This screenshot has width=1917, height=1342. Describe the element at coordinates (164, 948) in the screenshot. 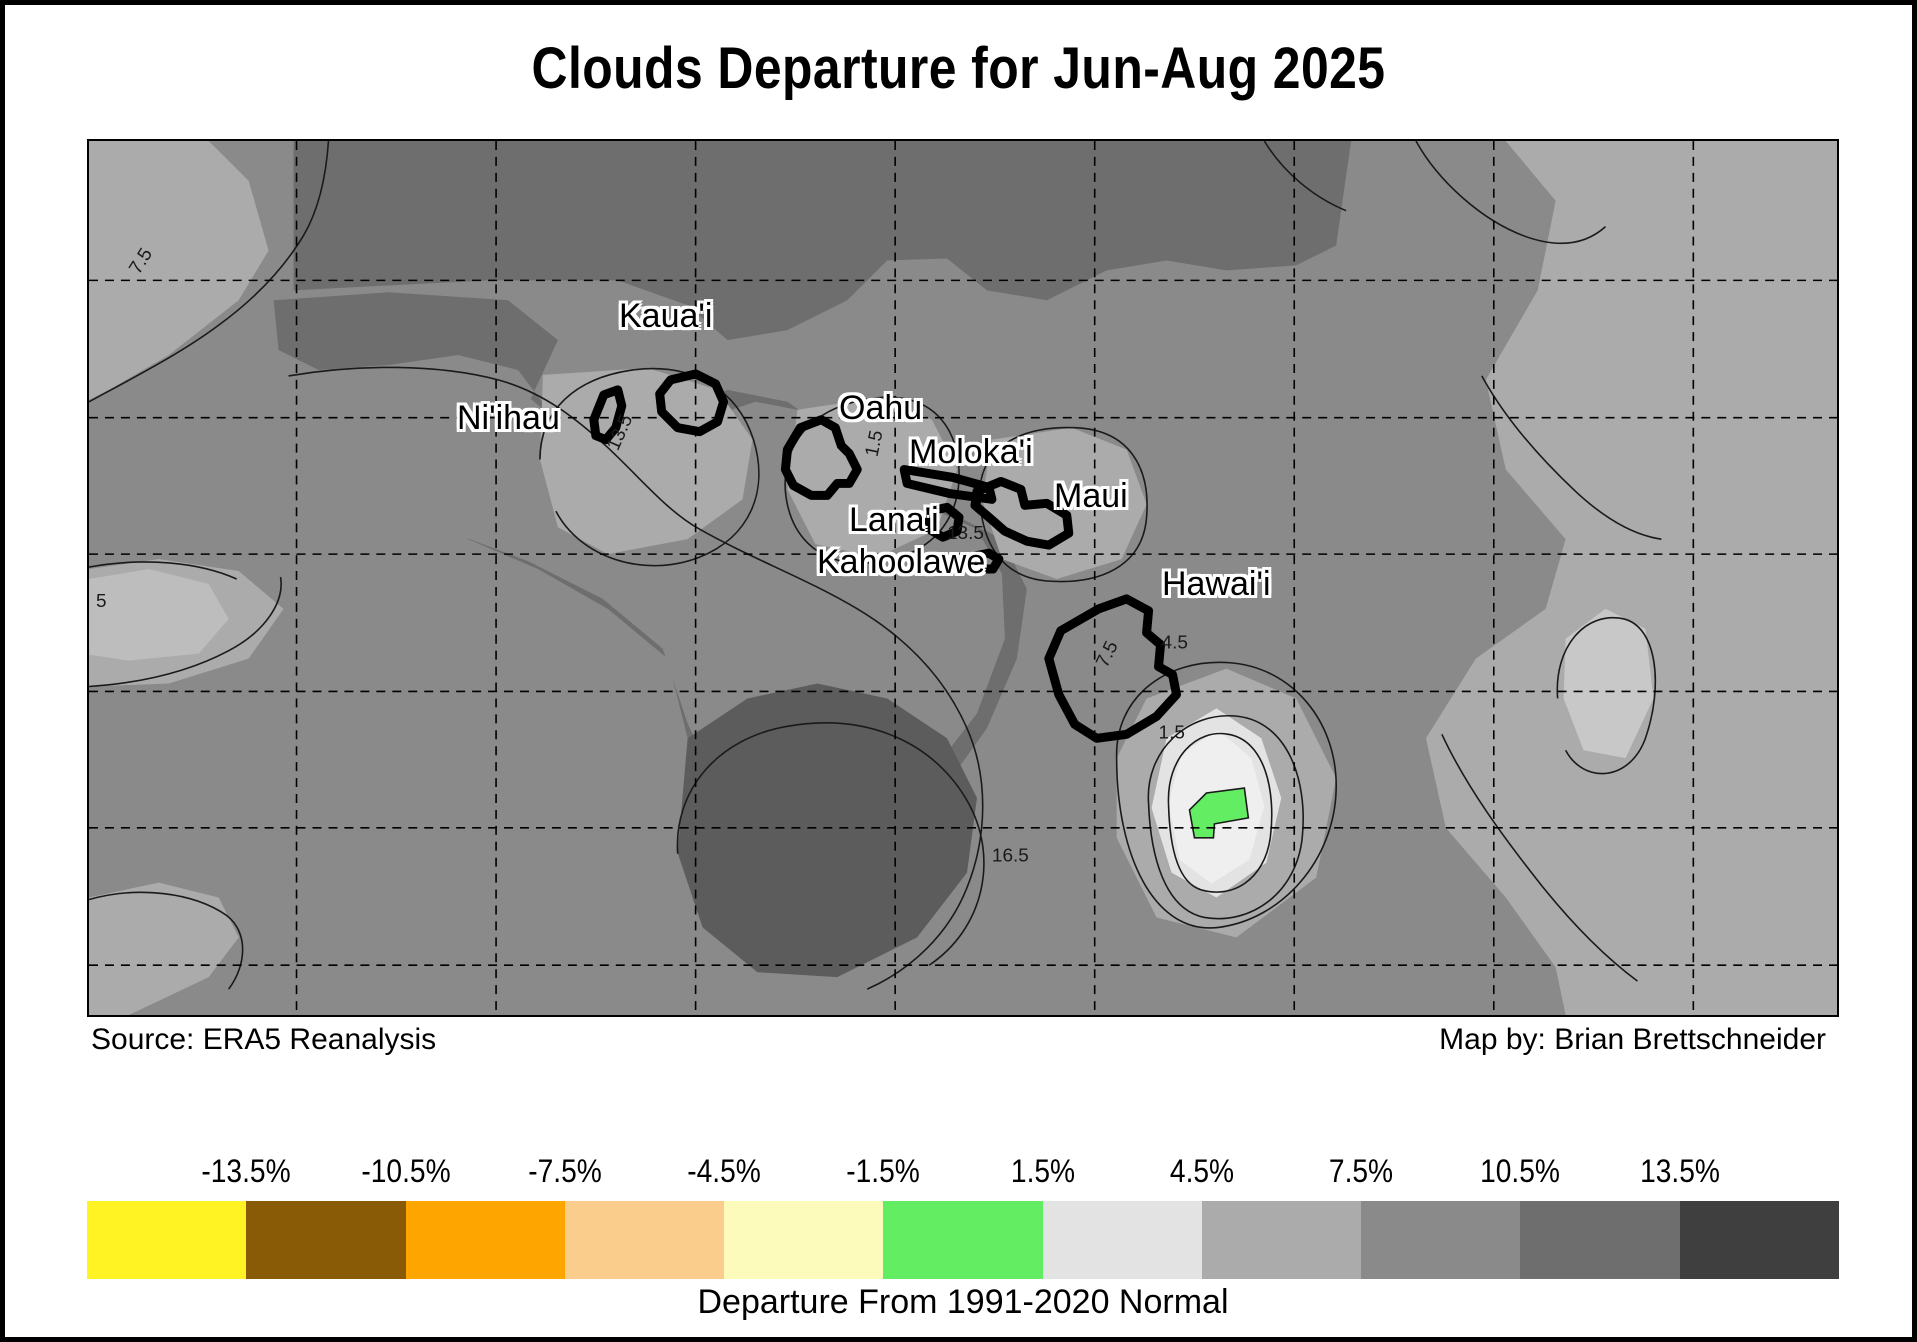

I see `fill-band-7p5-c` at that location.